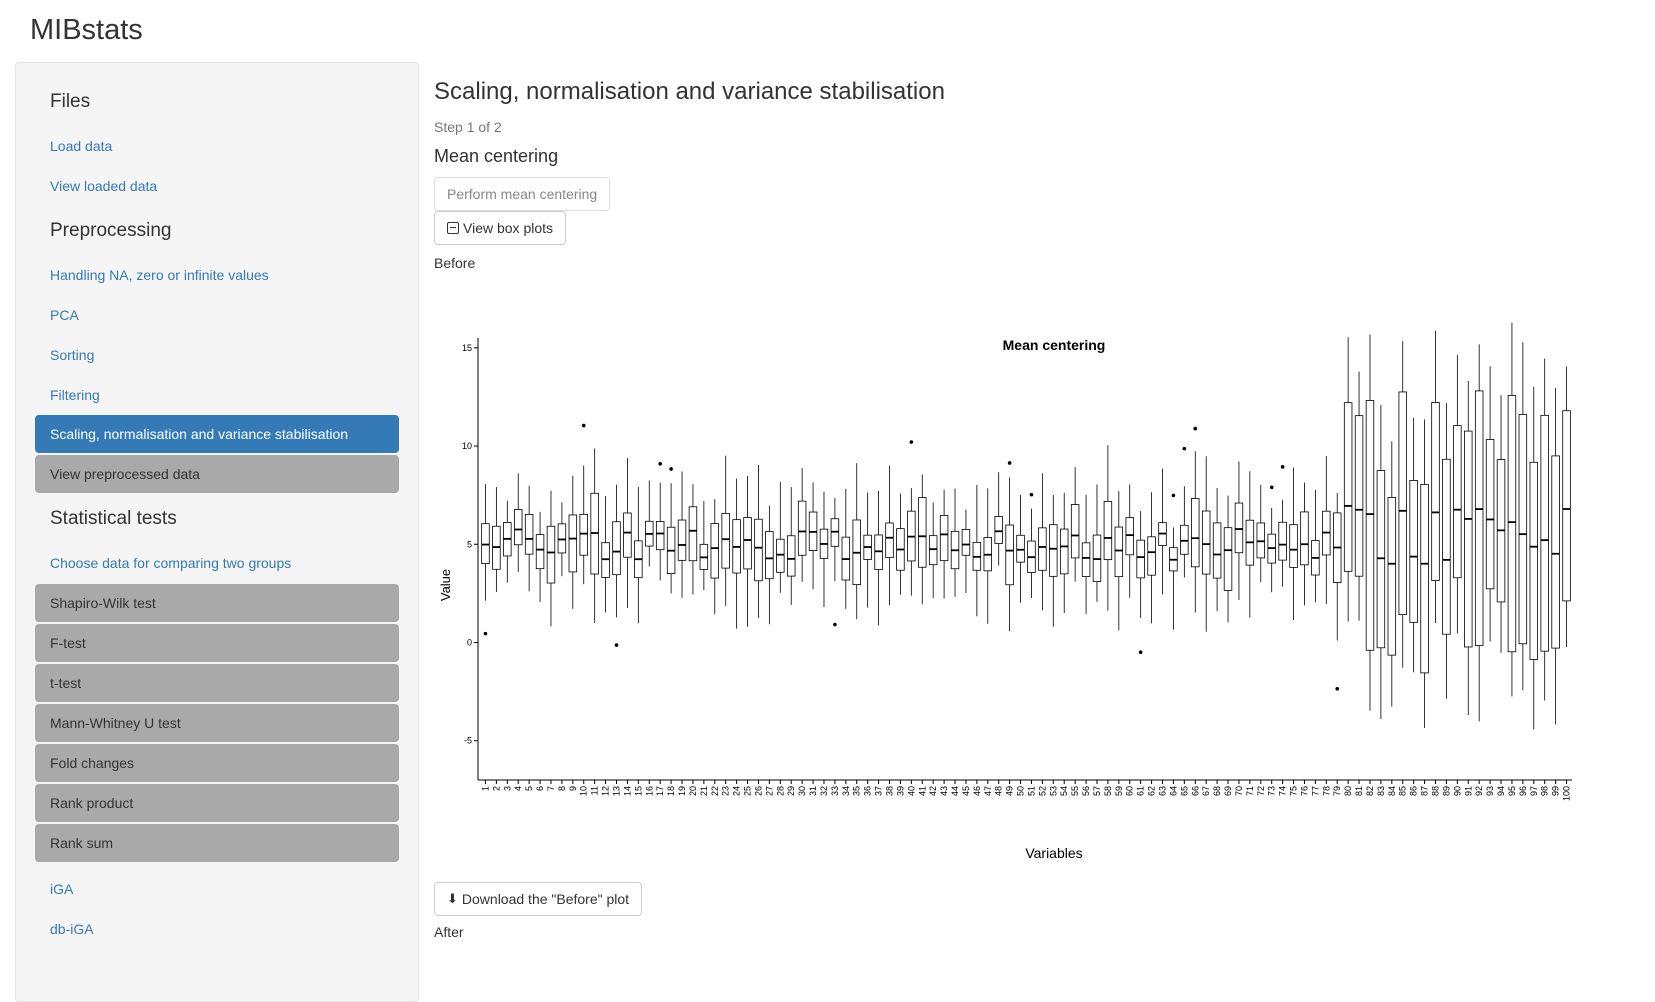 Image resolution: width=1655 pixels, height=1002 pixels. What do you see at coordinates (522, 194) in the screenshot?
I see `perform-mean-centering-button: Perform mean centering` at bounding box center [522, 194].